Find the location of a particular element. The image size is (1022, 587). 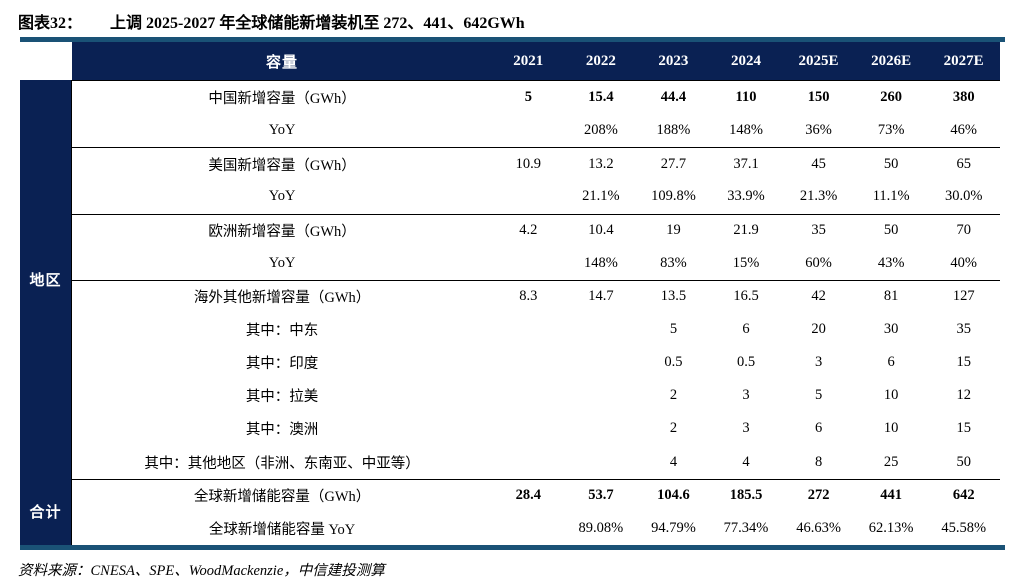

row-label-cell: 全球新增储能容量 YoY is located at coordinates (282, 529).